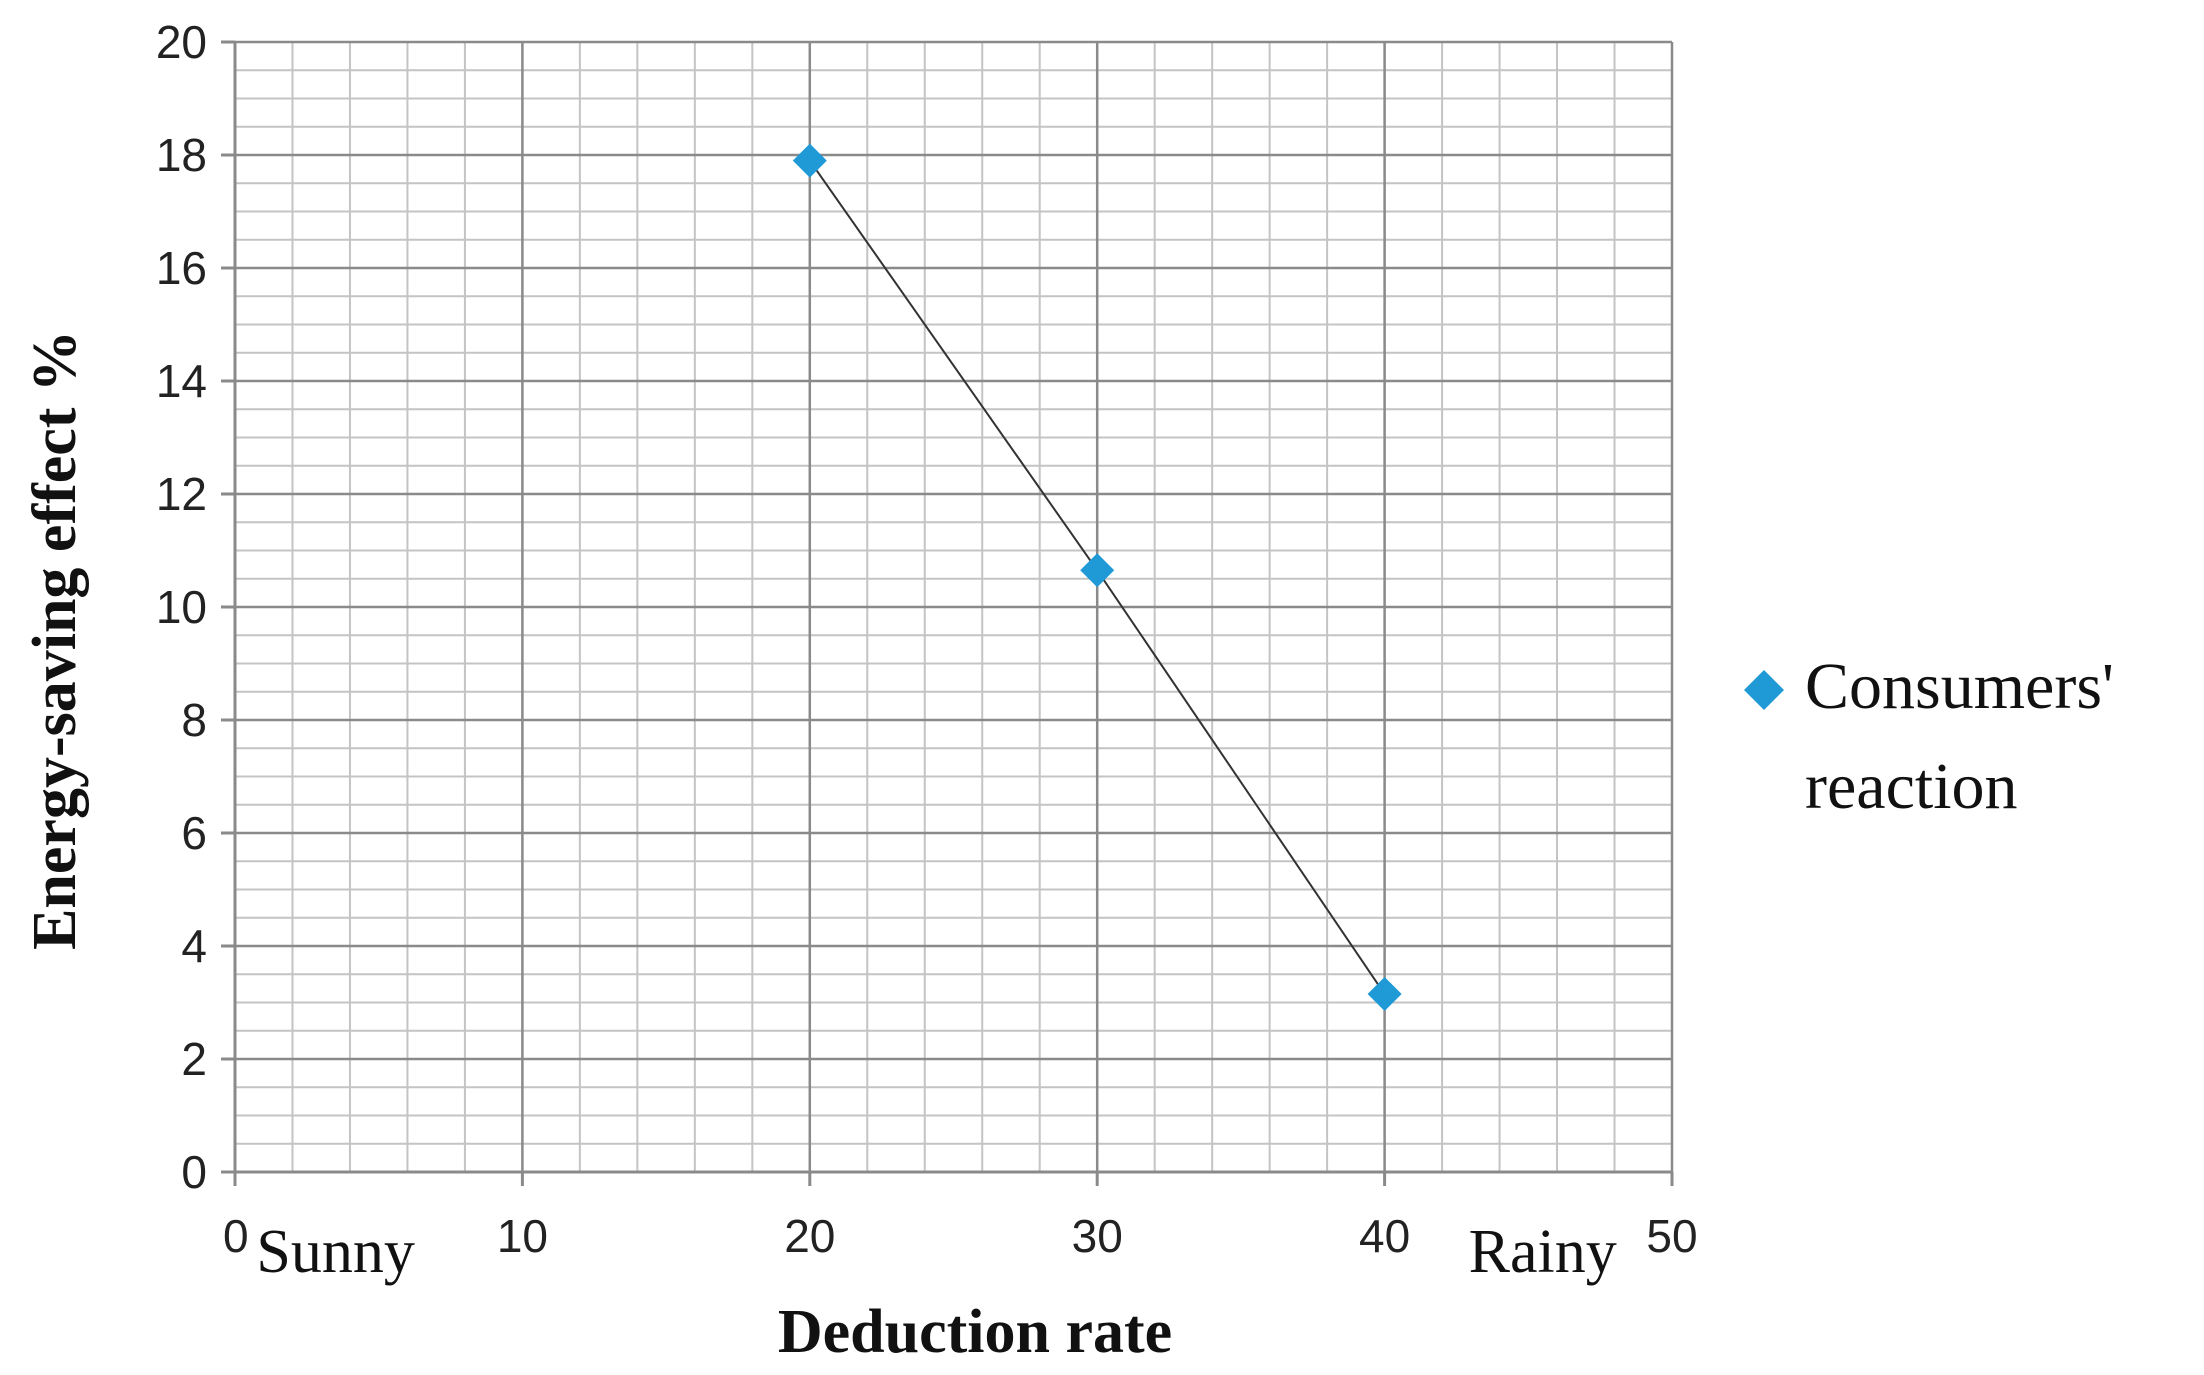 This screenshot has width=2204, height=1375. Describe the element at coordinates (1911, 786) in the screenshot. I see `legend-label-line-2: reaction` at that location.